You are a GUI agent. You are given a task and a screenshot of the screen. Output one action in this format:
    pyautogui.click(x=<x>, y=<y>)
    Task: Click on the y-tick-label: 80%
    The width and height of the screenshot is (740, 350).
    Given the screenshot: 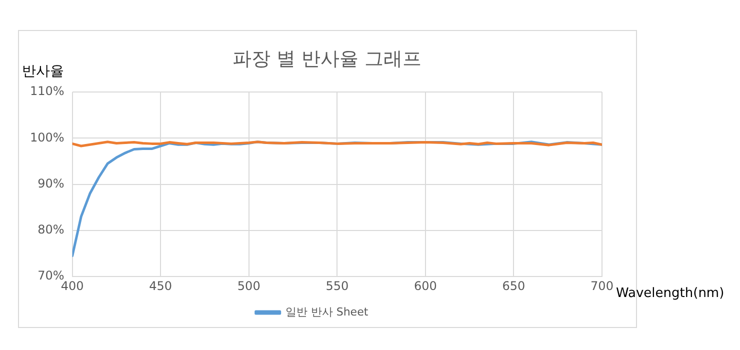 What is the action you would take?
    pyautogui.click(x=51, y=229)
    